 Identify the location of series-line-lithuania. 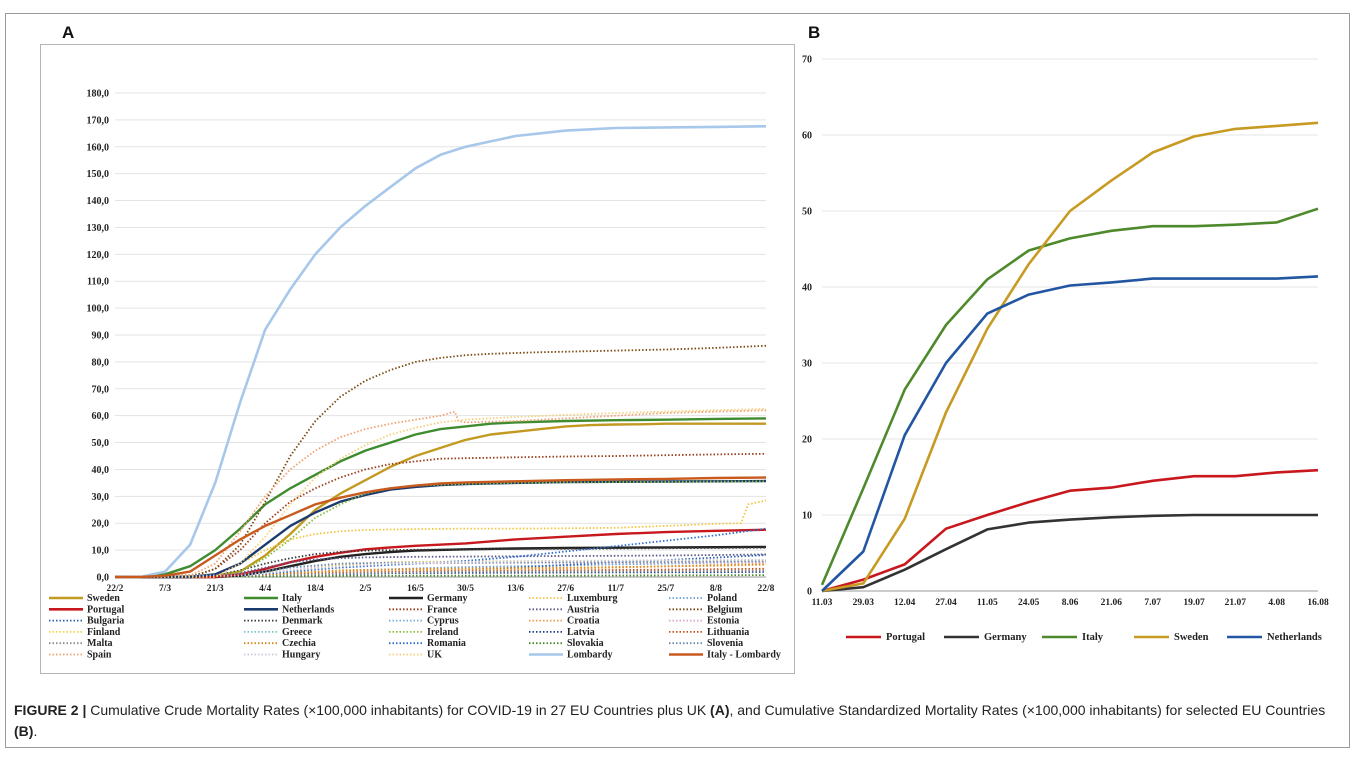
(440, 572).